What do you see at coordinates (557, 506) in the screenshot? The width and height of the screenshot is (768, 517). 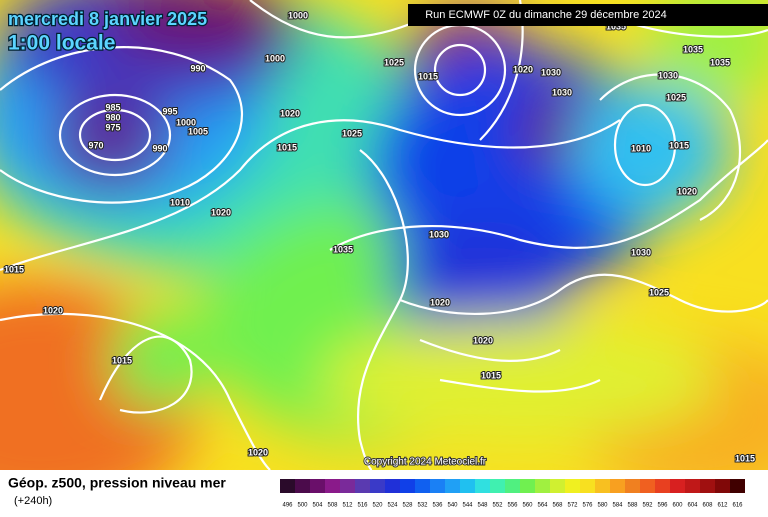 I see `legend-label: 568` at bounding box center [557, 506].